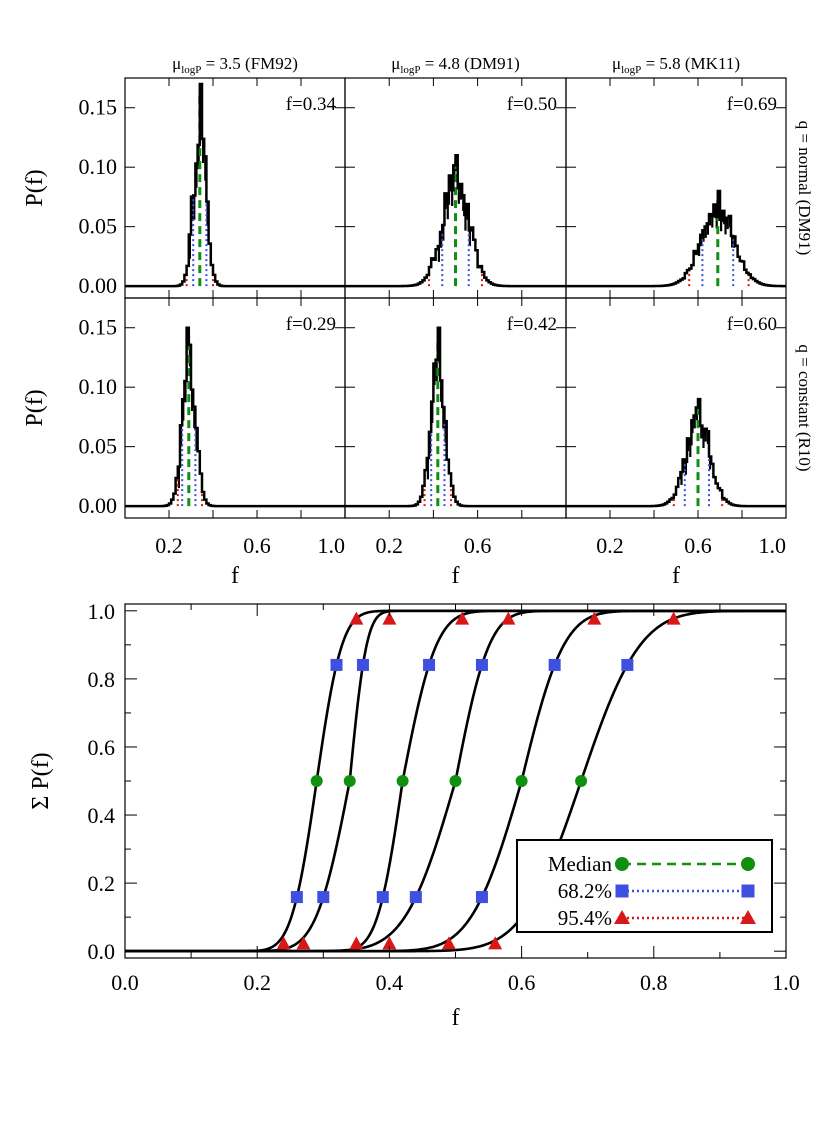 The width and height of the screenshot is (830, 1127). Describe the element at coordinates (102, 611) in the screenshot. I see `y-tick-label: 1.0` at that location.